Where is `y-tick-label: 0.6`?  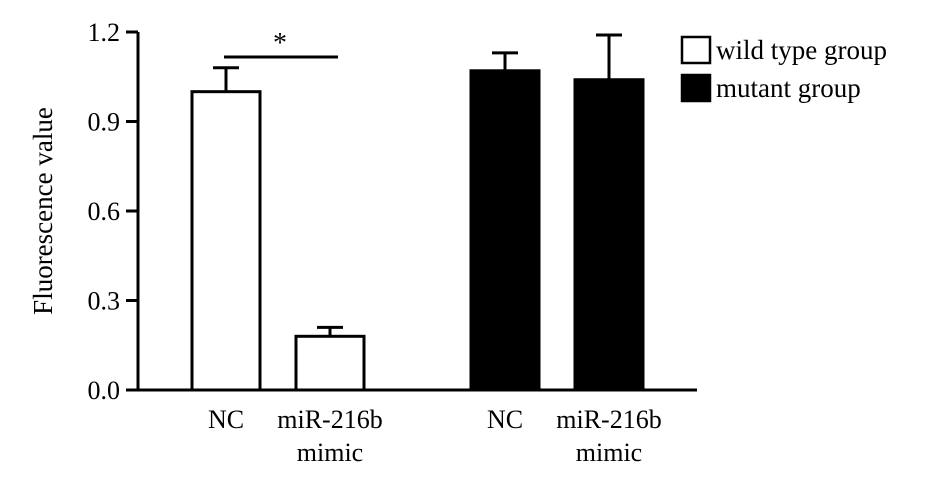
y-tick-label: 0.6 is located at coordinates (104, 211).